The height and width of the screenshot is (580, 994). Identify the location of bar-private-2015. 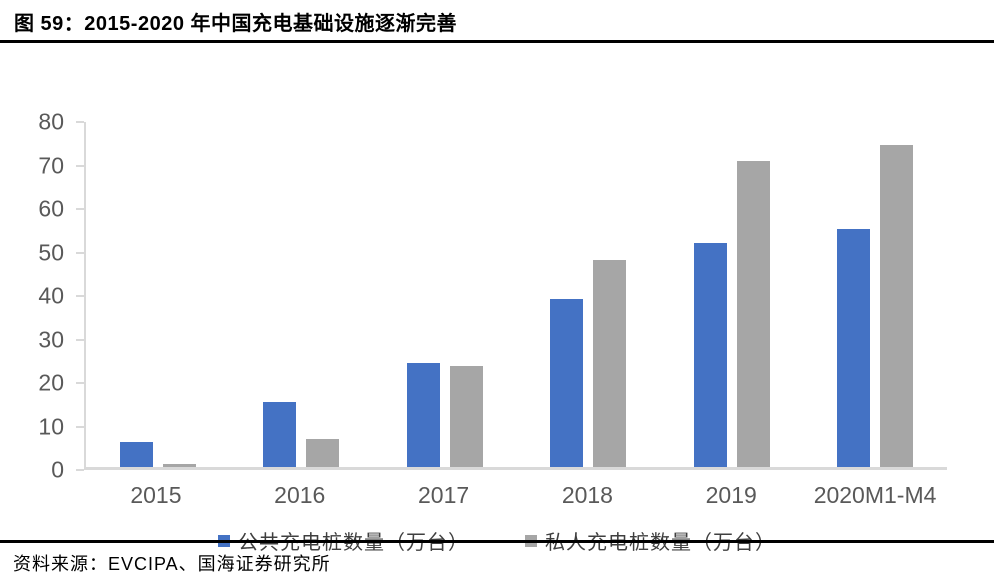
(179, 465).